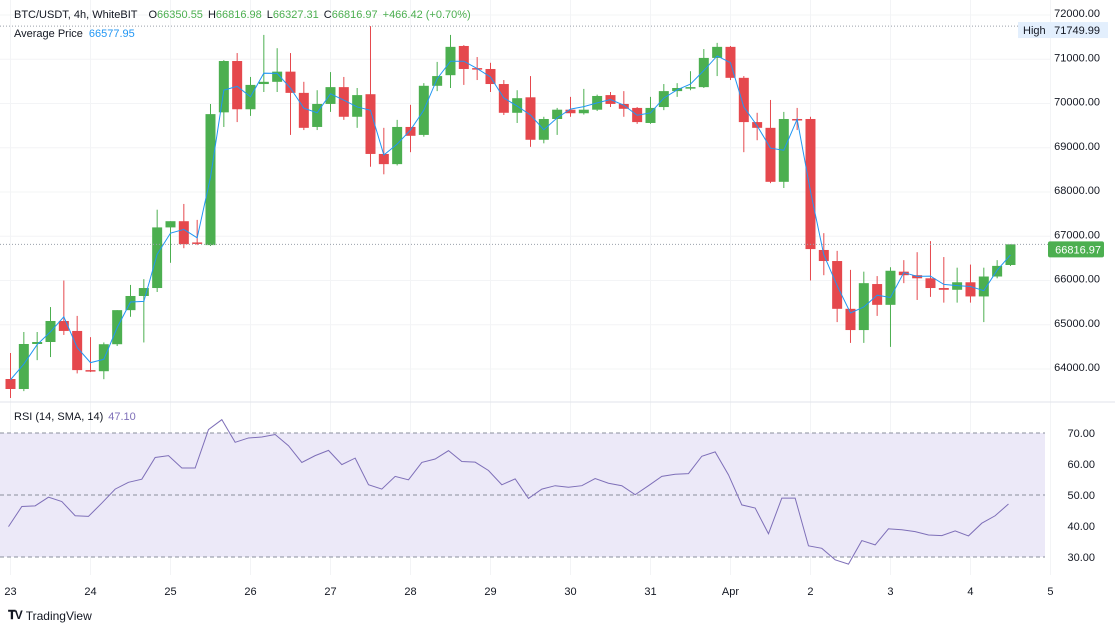 The image size is (1115, 630). Describe the element at coordinates (490, 592) in the screenshot. I see `time-tick-label: 29` at that location.